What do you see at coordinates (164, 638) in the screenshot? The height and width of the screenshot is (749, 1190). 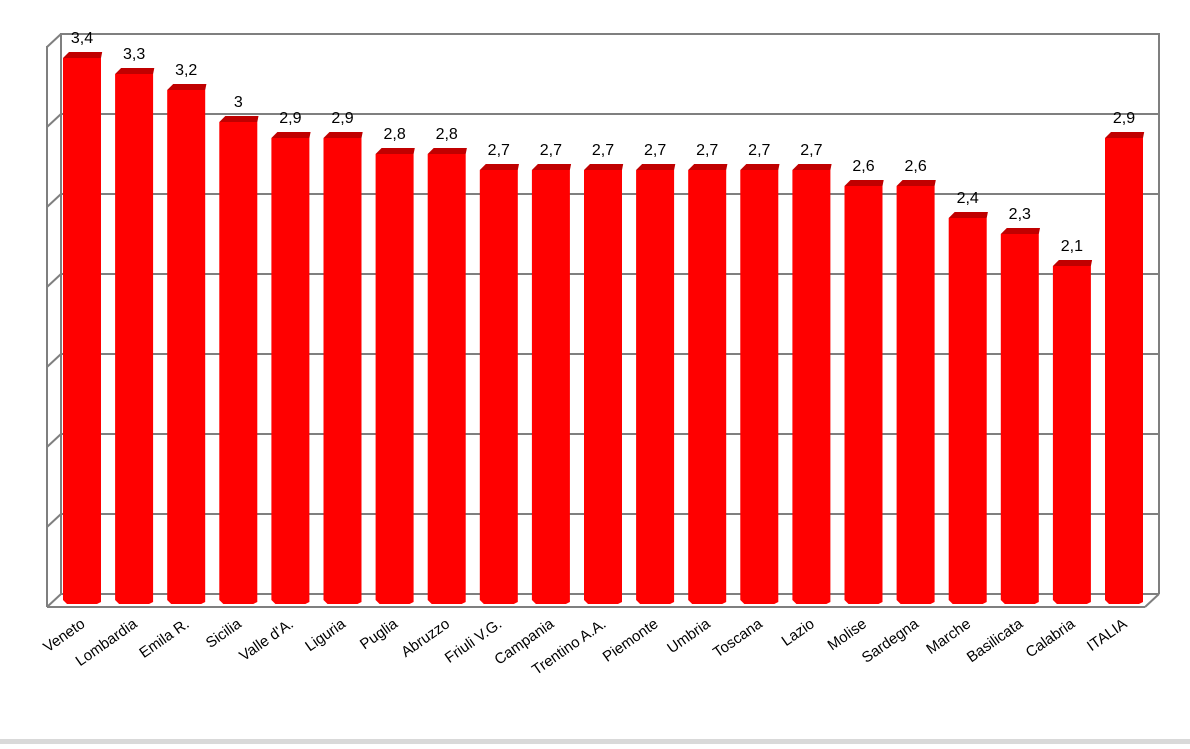 I see `tick-label: Emila R.` at bounding box center [164, 638].